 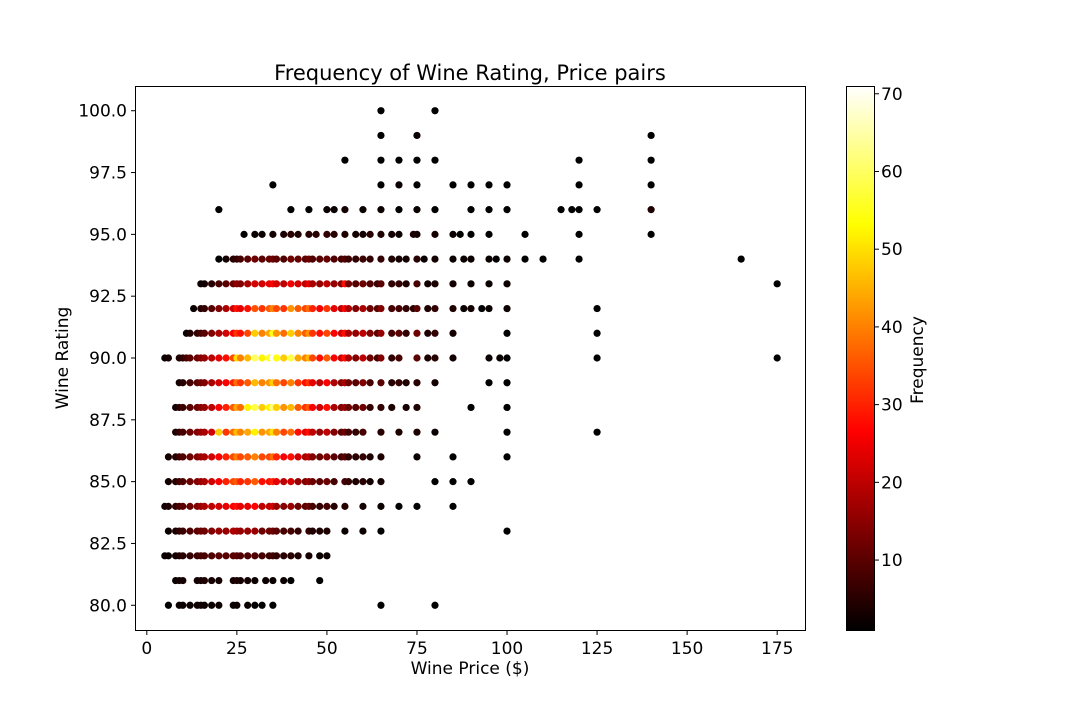 I want to click on y-tick-label: 87.5, so click(x=108, y=421).